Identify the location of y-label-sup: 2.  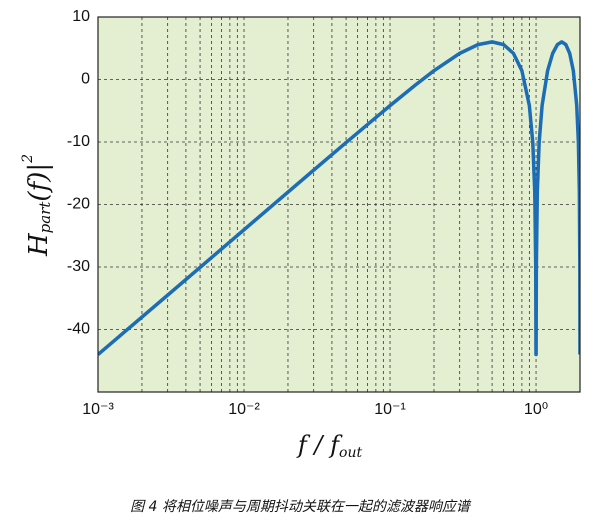
(28, 159).